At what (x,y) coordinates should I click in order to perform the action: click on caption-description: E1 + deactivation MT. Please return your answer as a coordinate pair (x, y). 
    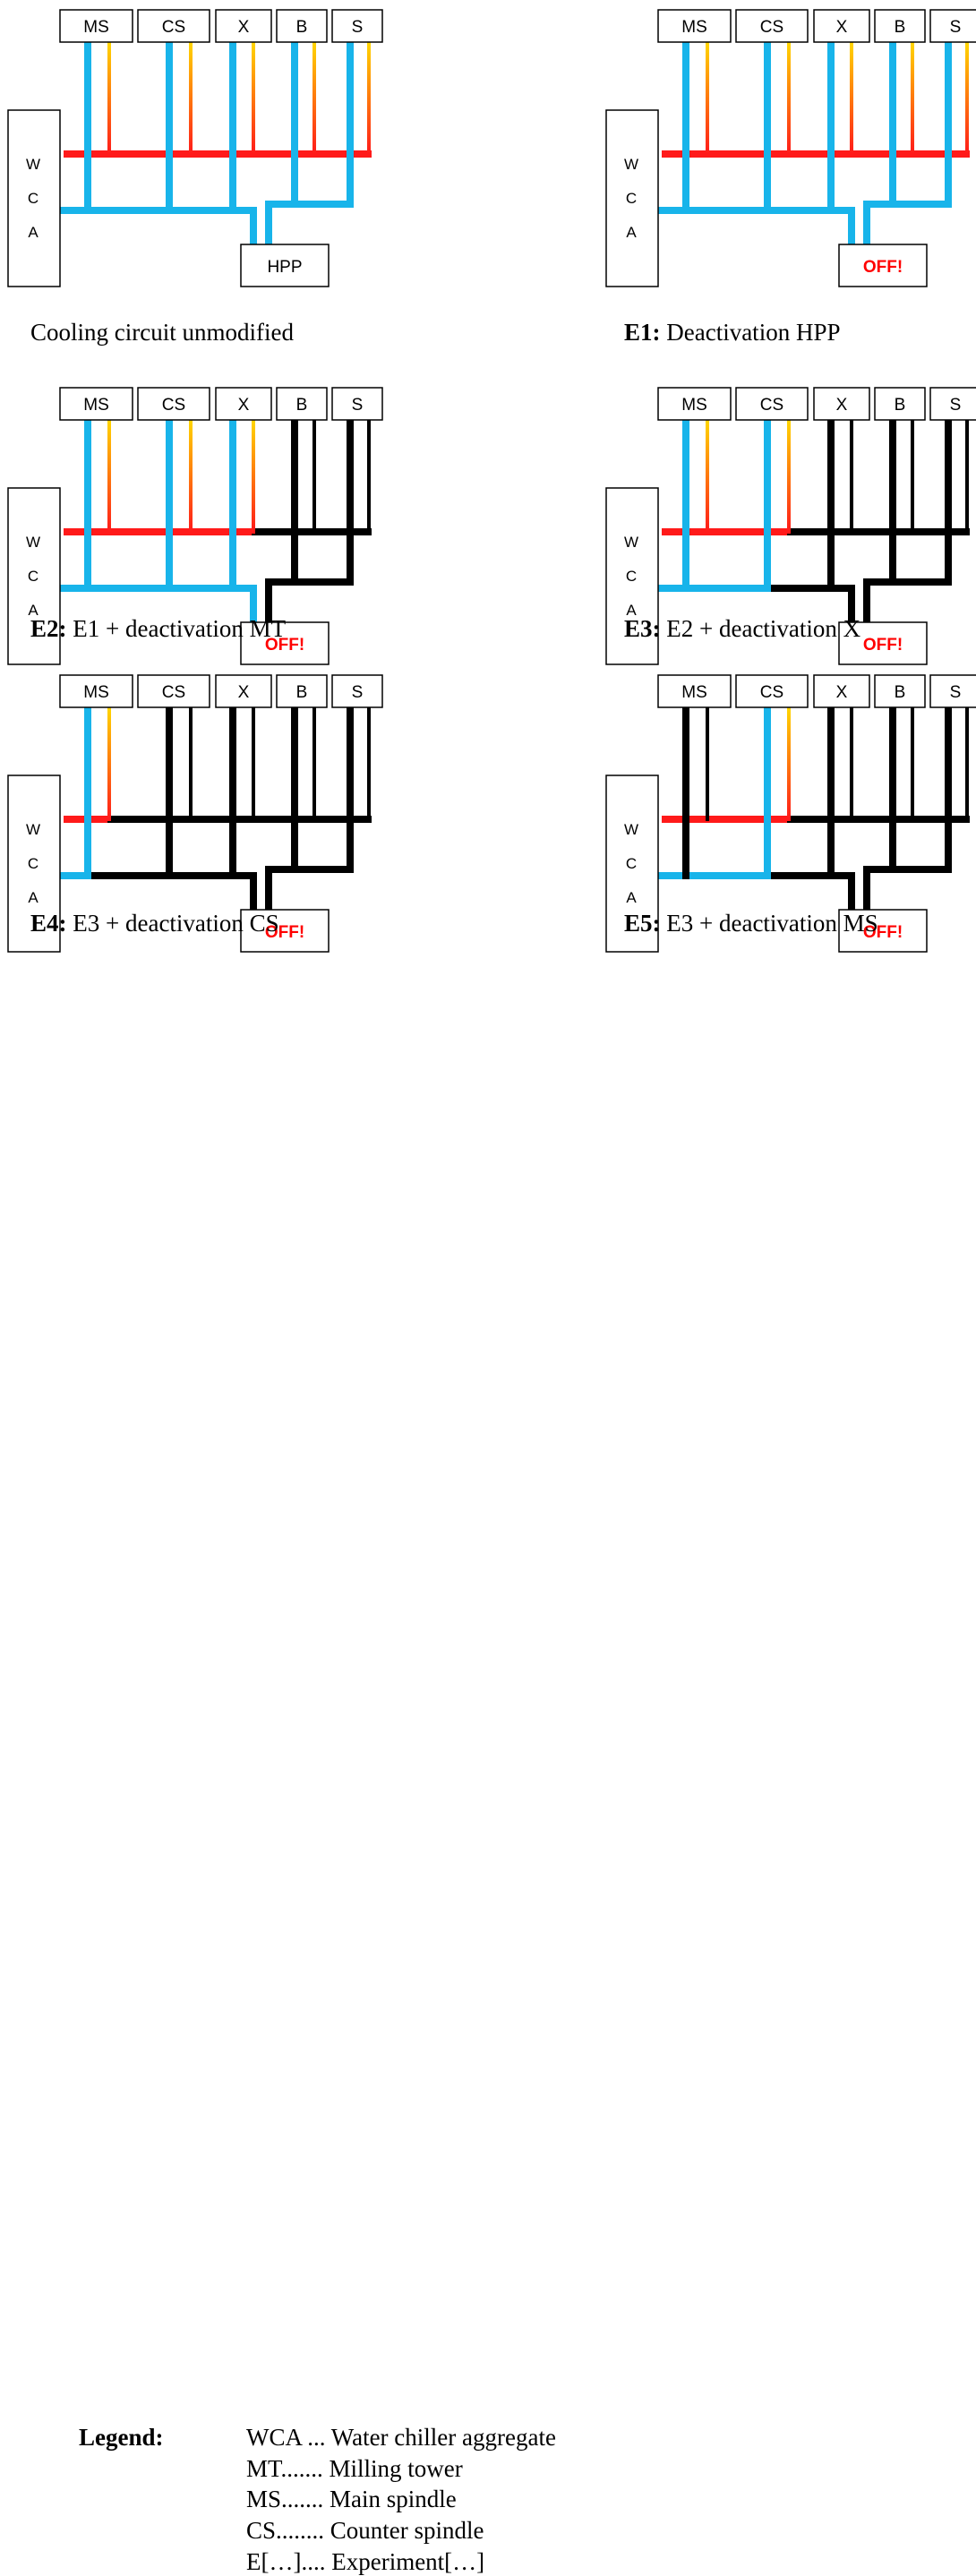
    Looking at the image, I should click on (177, 628).